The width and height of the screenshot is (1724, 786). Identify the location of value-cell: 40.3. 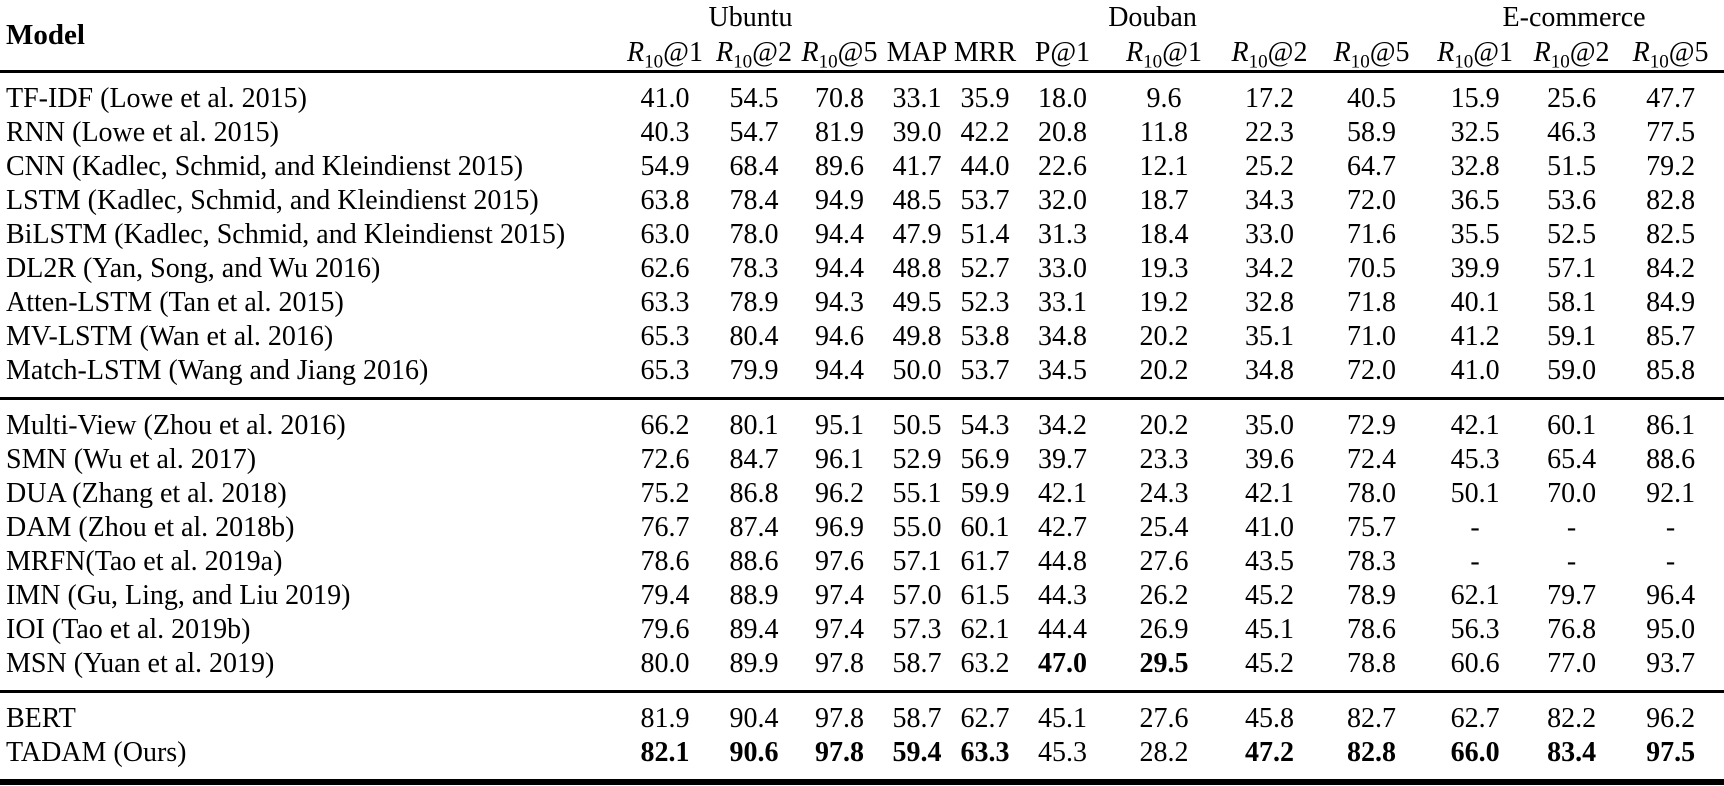
(665, 132).